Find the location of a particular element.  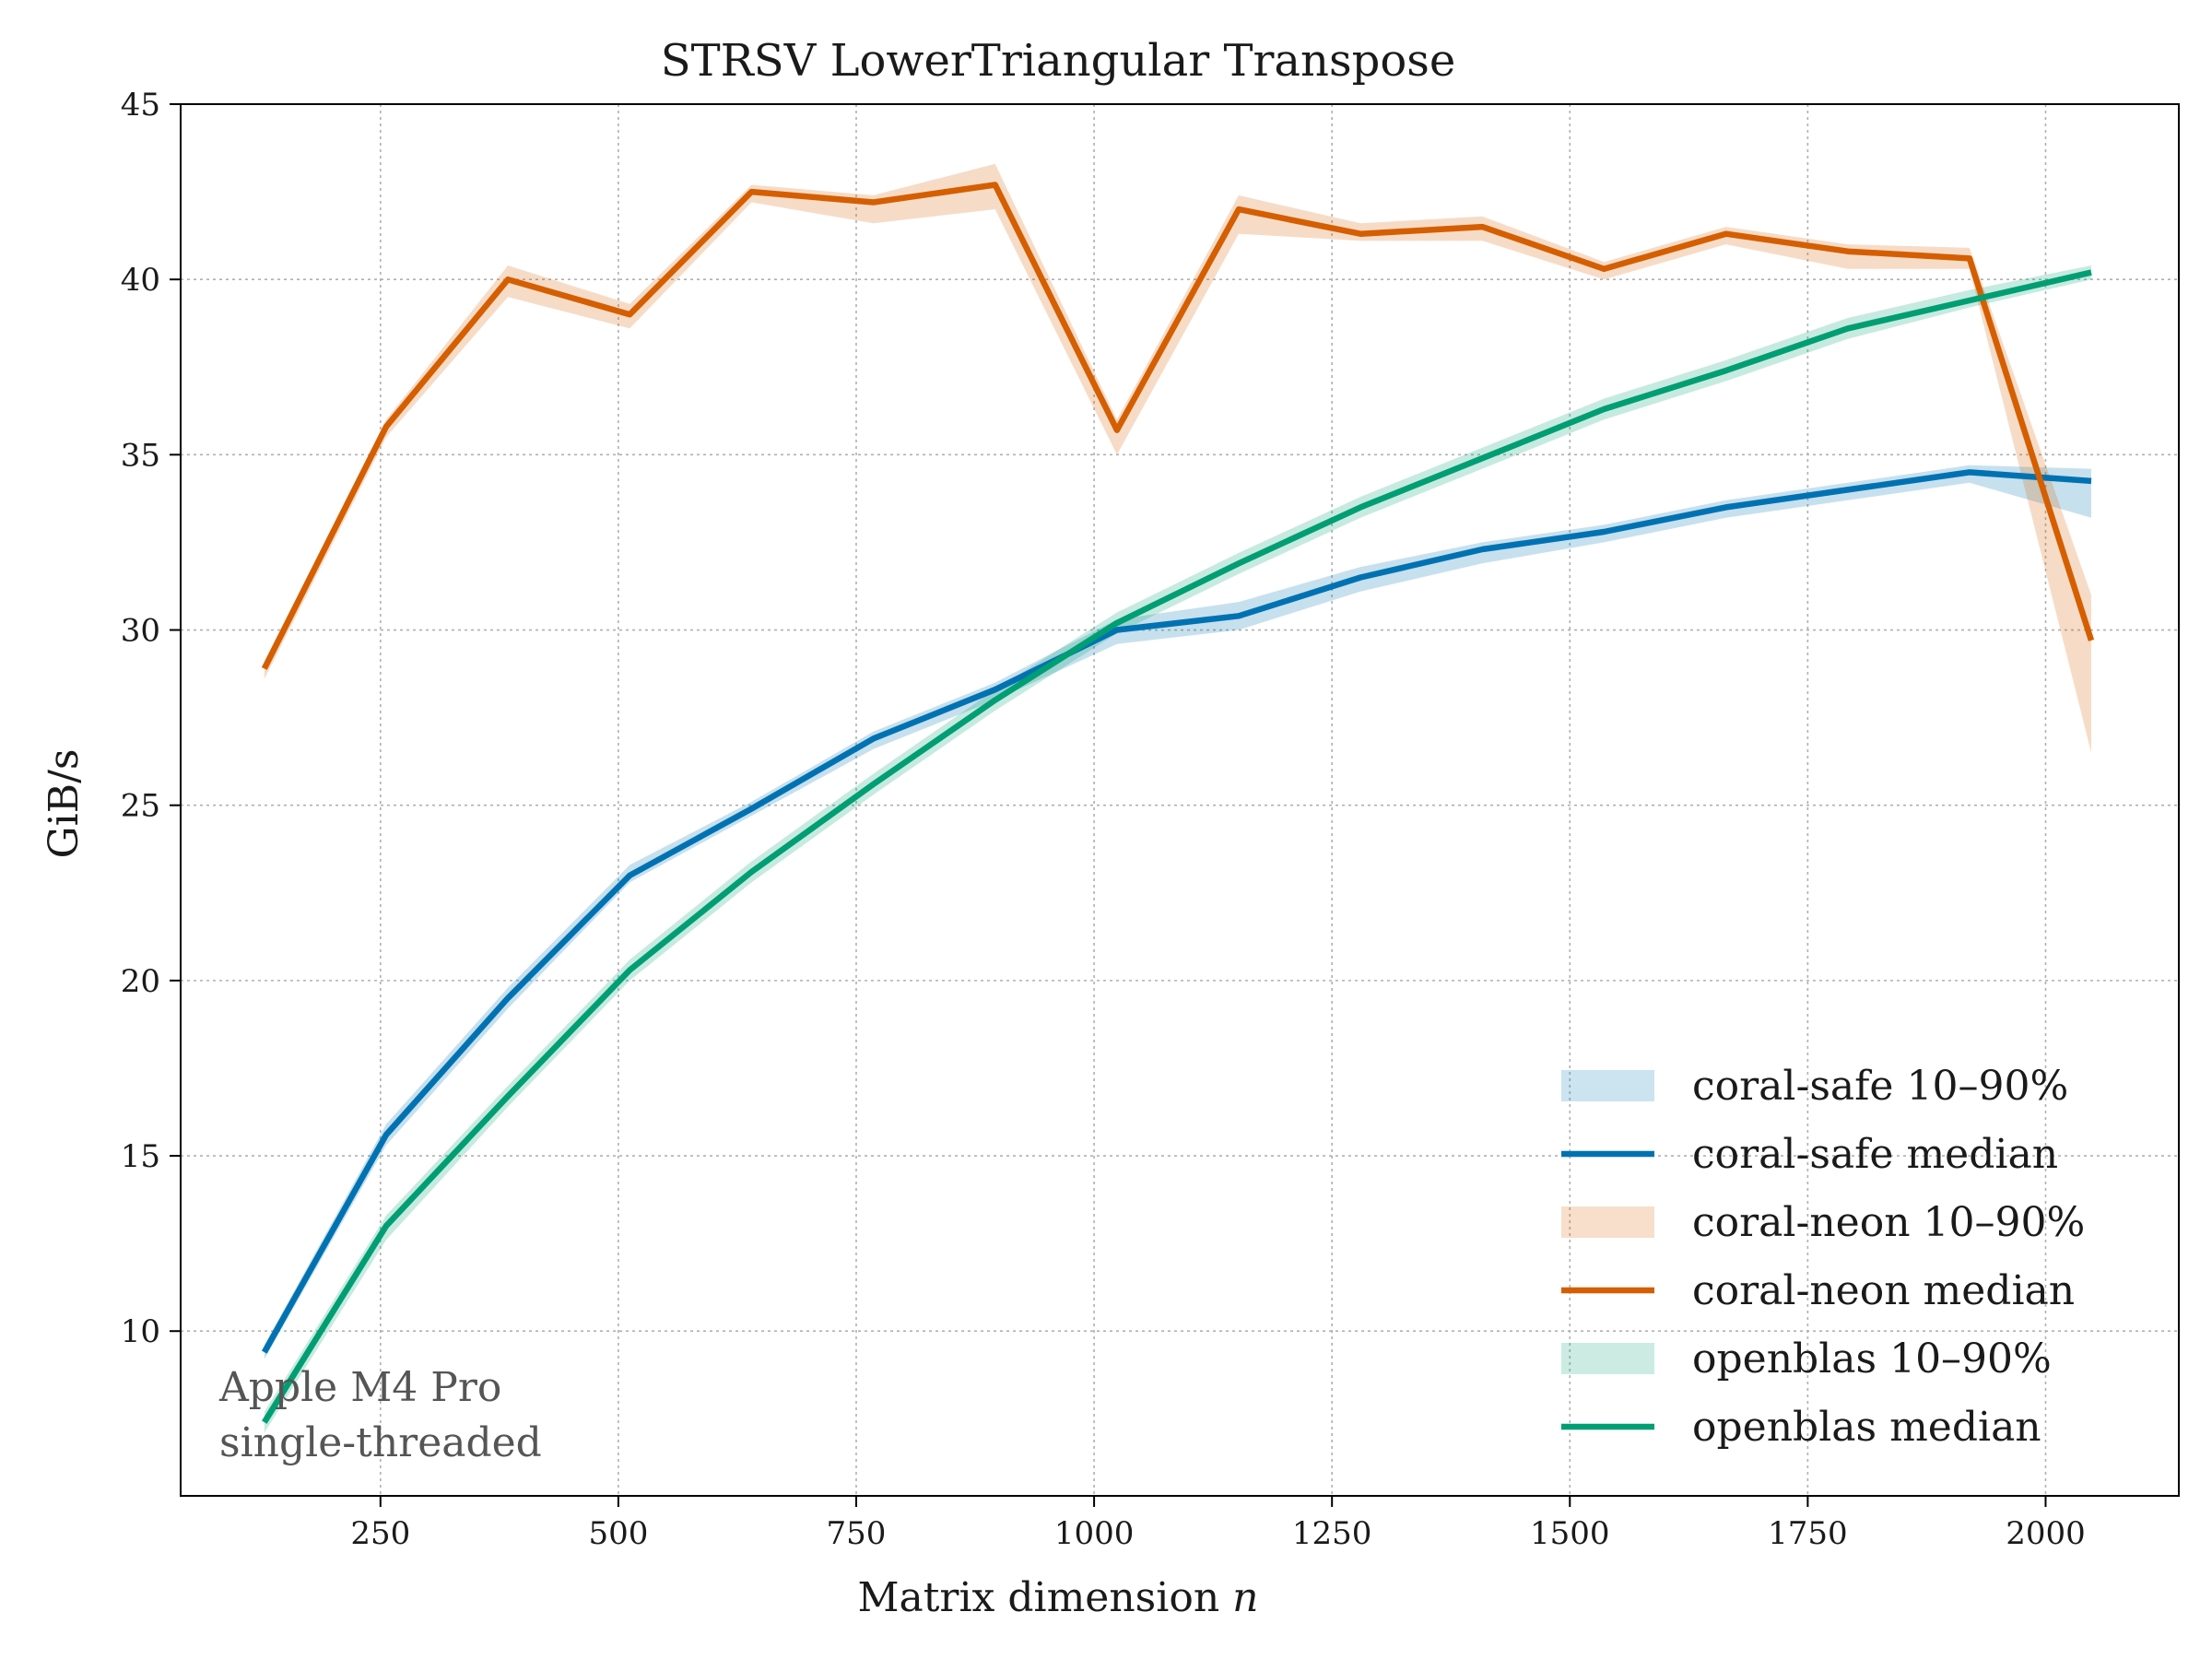

coral-neon-median-label: coral-neon median is located at coordinates (1883, 1290).